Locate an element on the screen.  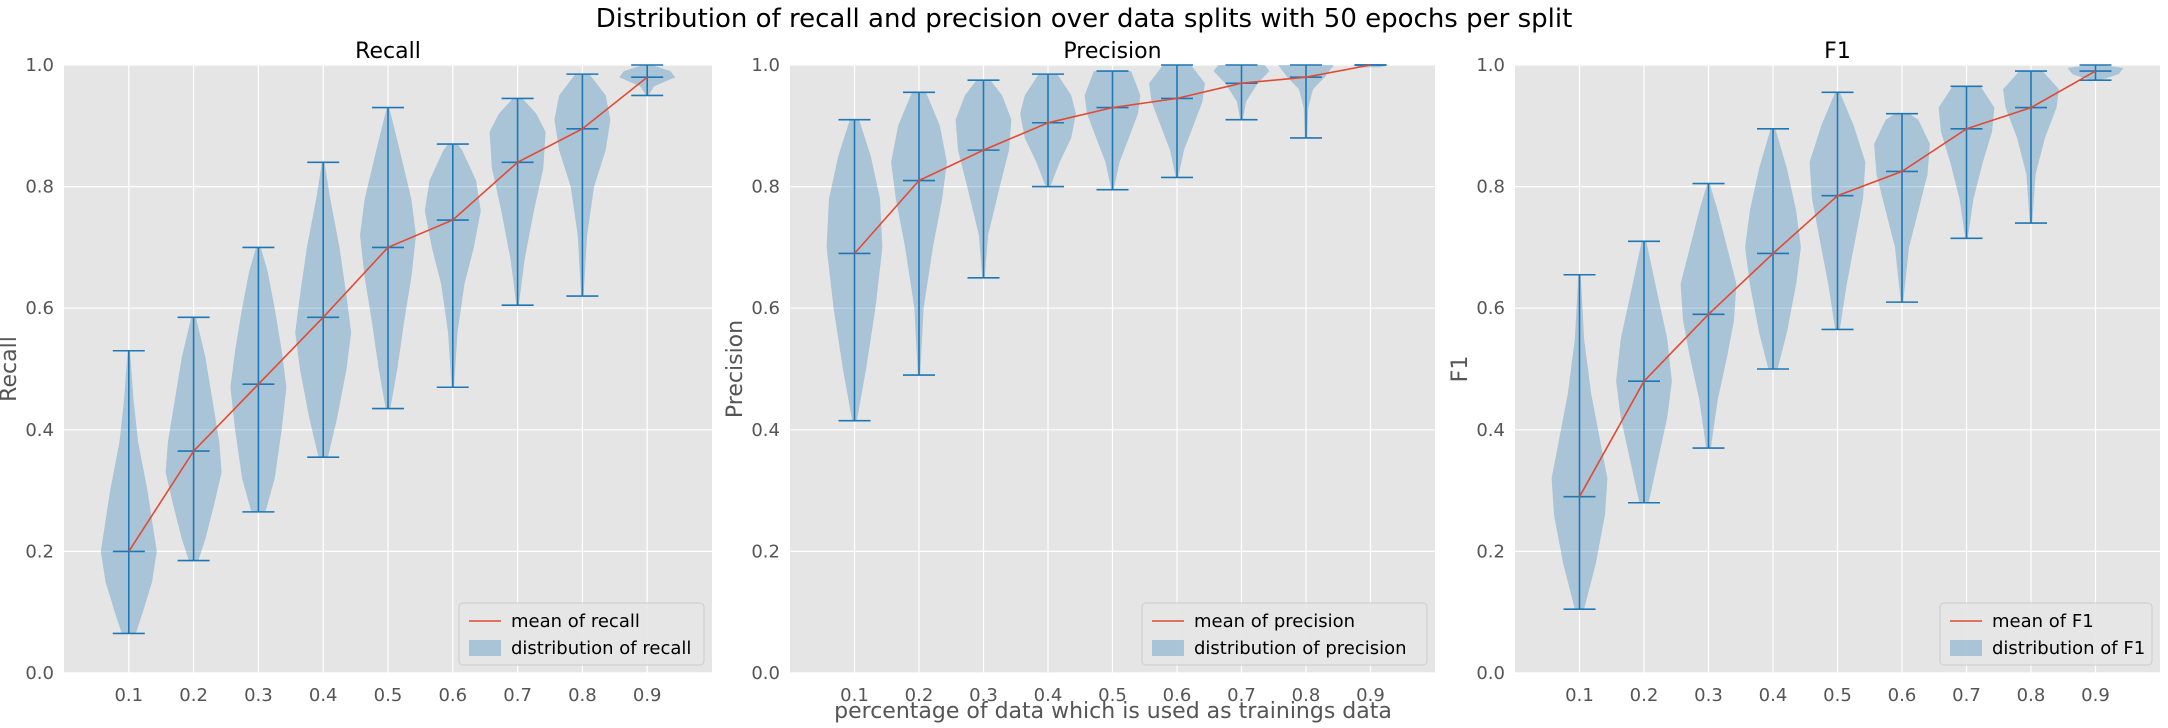
axis-title-recall: Recall is located at coordinates (388, 51).